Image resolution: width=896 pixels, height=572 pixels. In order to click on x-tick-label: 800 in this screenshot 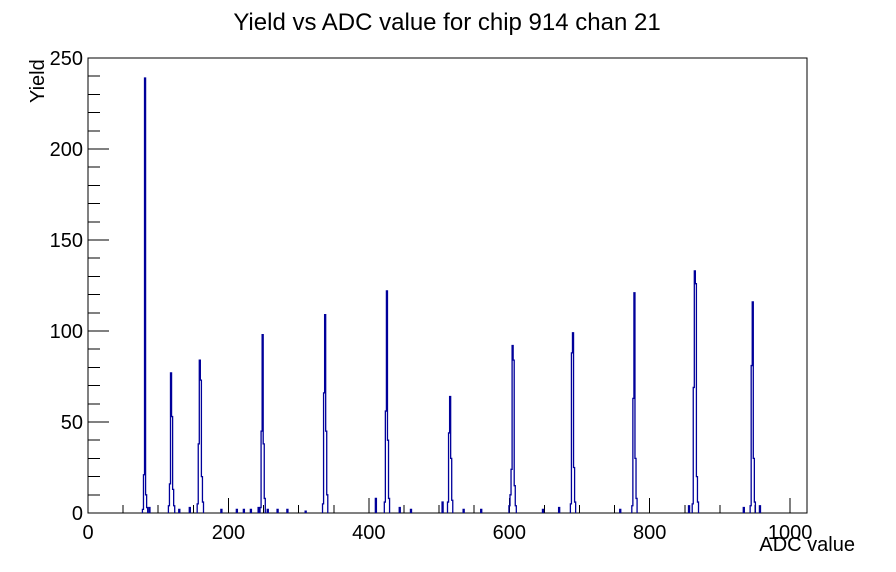, I will do `click(649, 533)`.